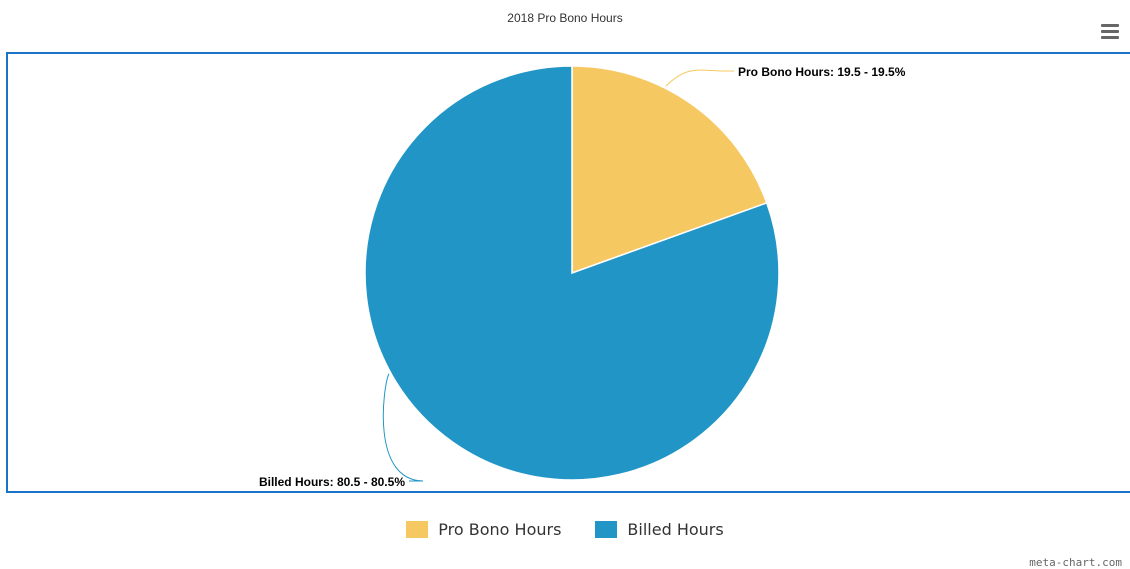  I want to click on connector-line-billed-hours, so click(403, 427).